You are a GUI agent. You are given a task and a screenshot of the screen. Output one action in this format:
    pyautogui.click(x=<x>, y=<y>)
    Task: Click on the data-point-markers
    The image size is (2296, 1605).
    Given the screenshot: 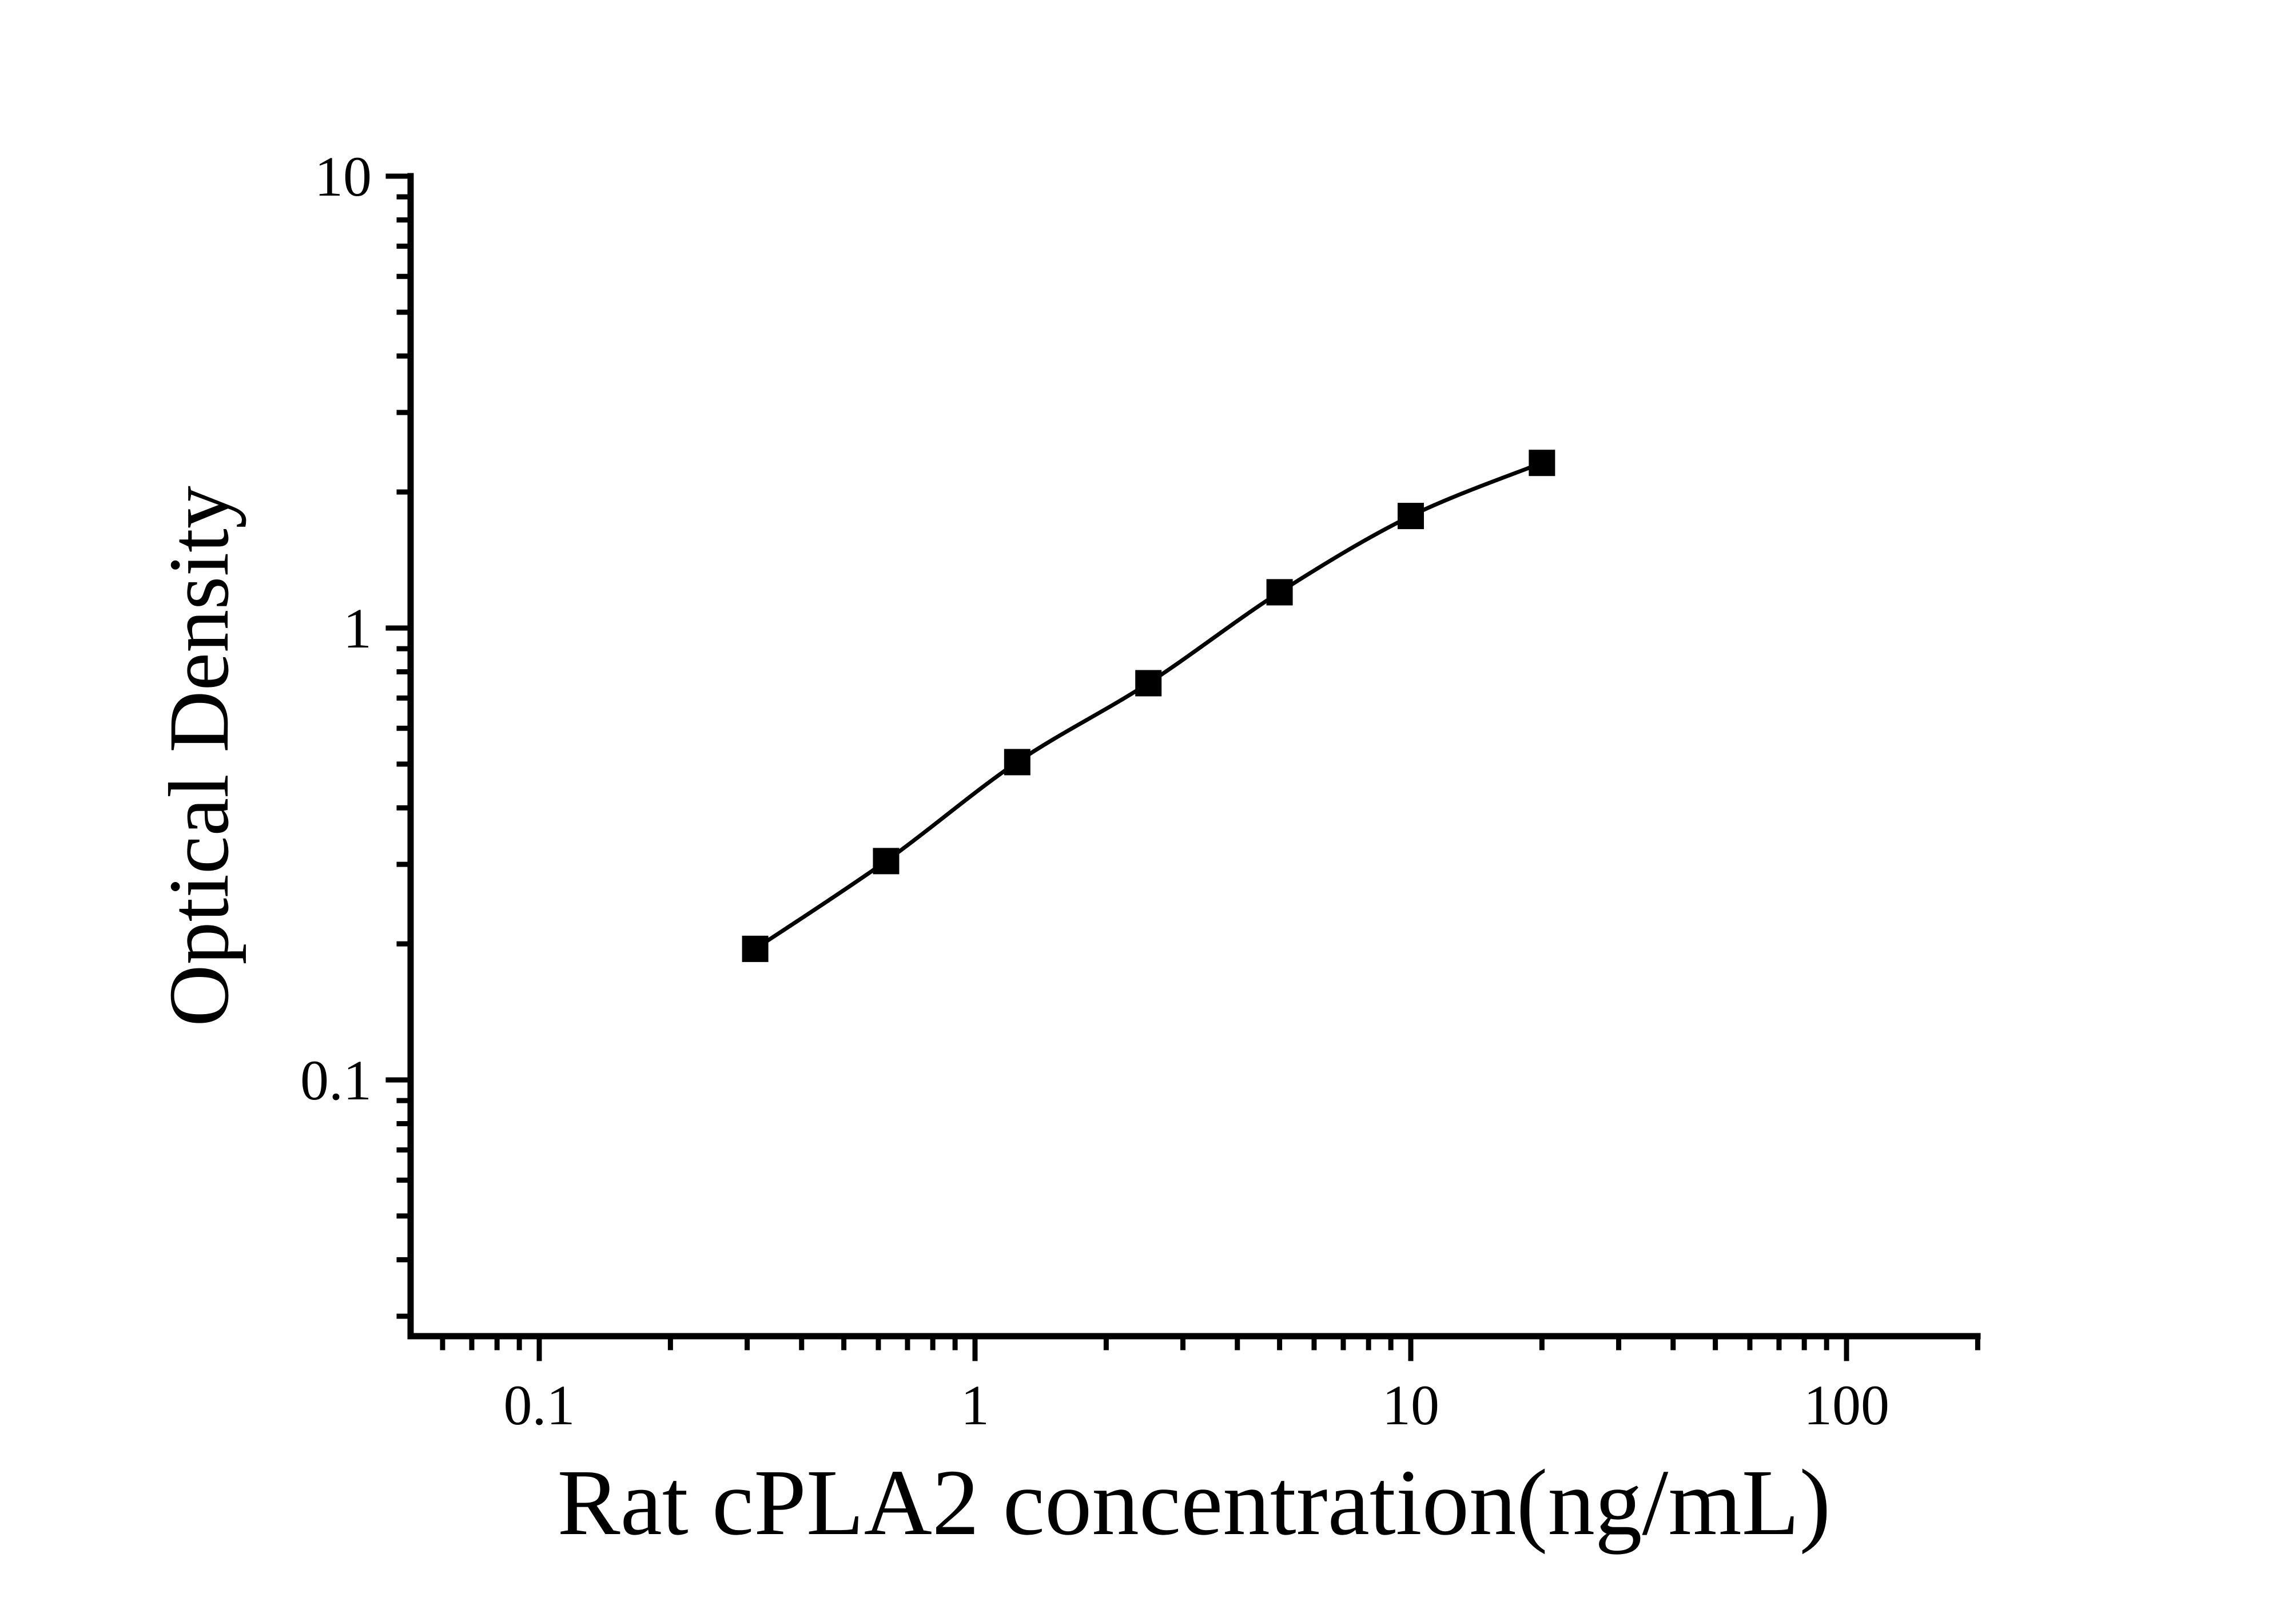 What is the action you would take?
    pyautogui.click(x=1148, y=706)
    